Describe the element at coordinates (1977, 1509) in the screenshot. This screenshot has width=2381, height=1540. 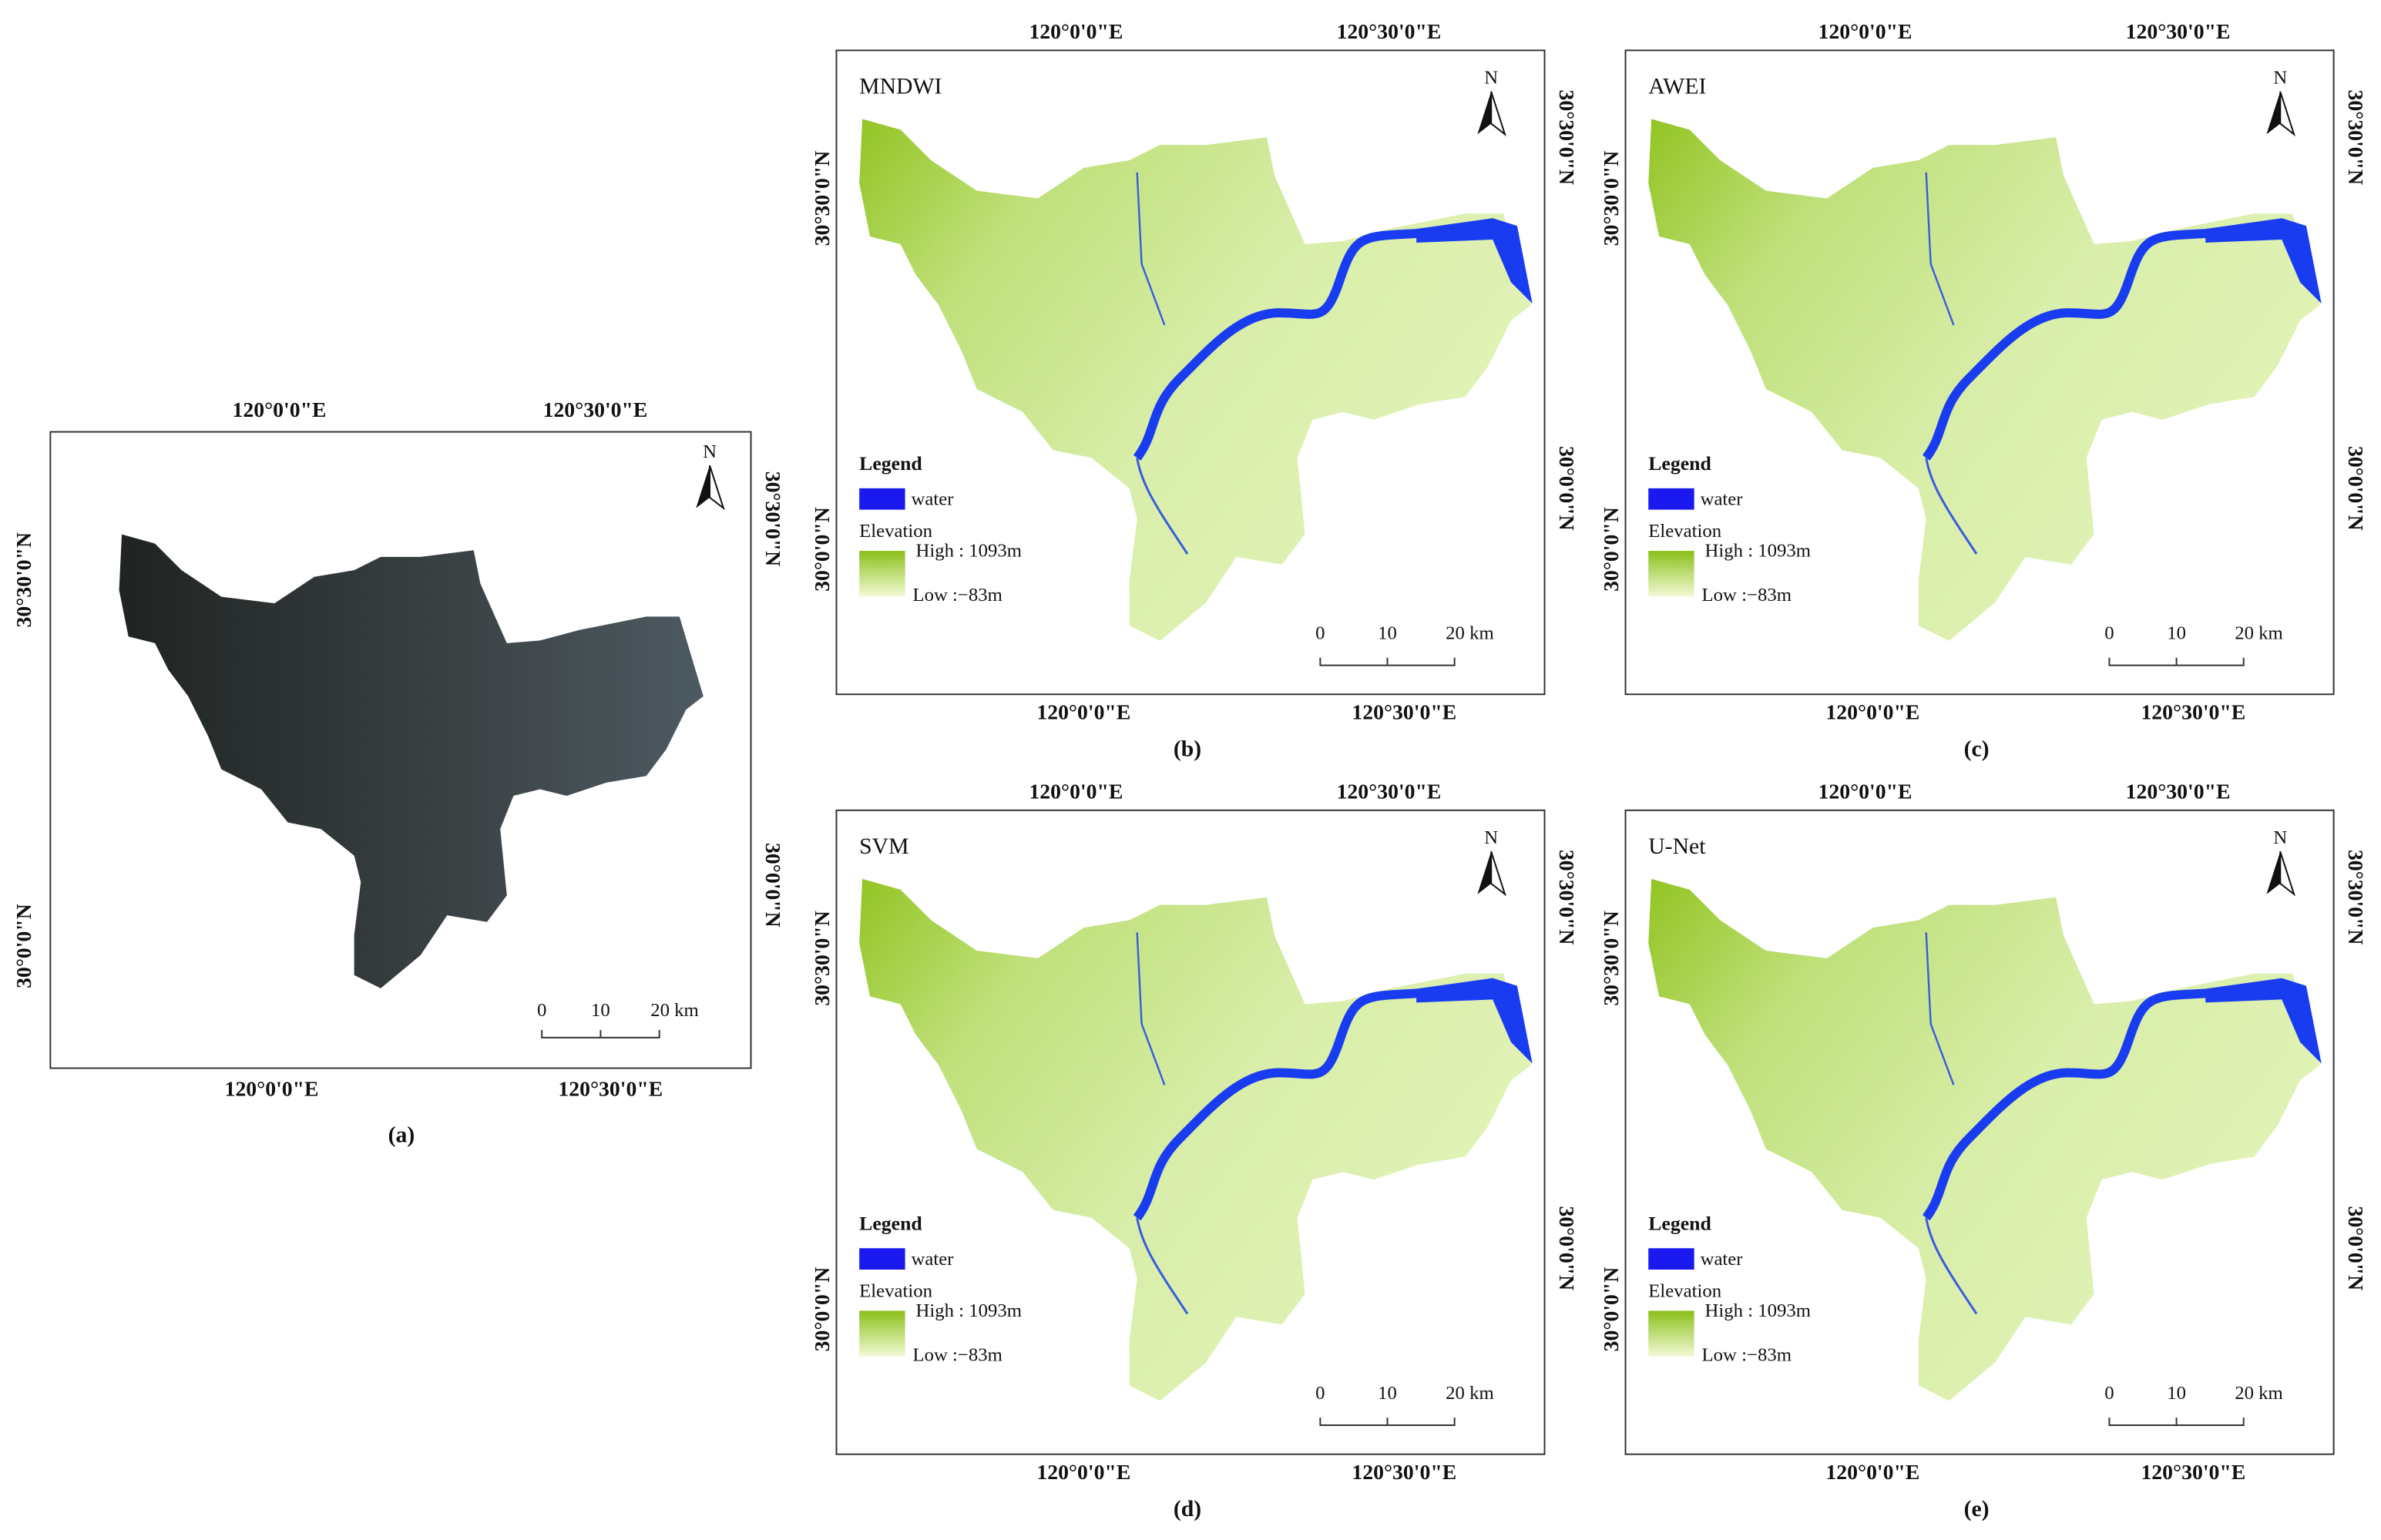
I see `panel-caption: (e)` at that location.